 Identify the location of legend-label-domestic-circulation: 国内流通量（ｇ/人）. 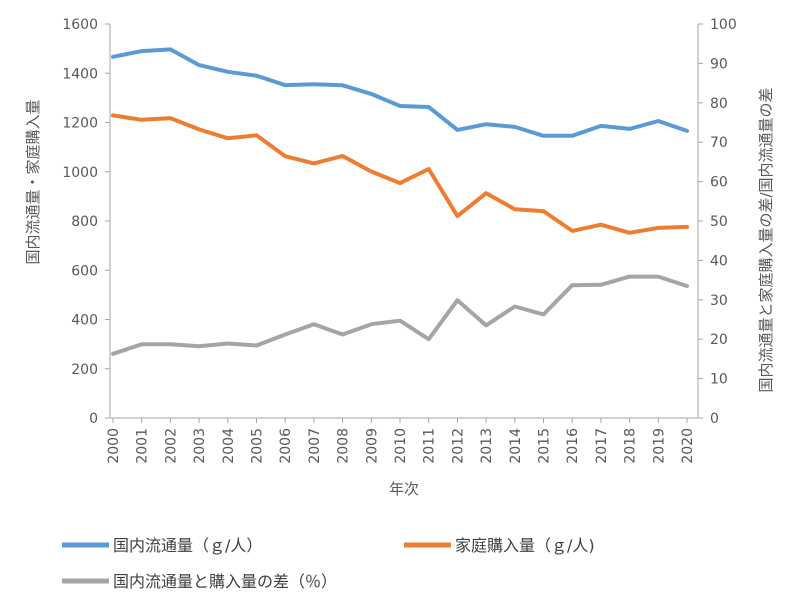
(187, 545).